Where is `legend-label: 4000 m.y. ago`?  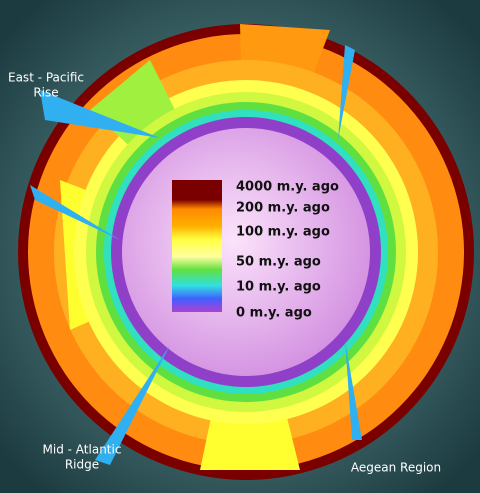 legend-label: 4000 m.y. ago is located at coordinates (287, 187).